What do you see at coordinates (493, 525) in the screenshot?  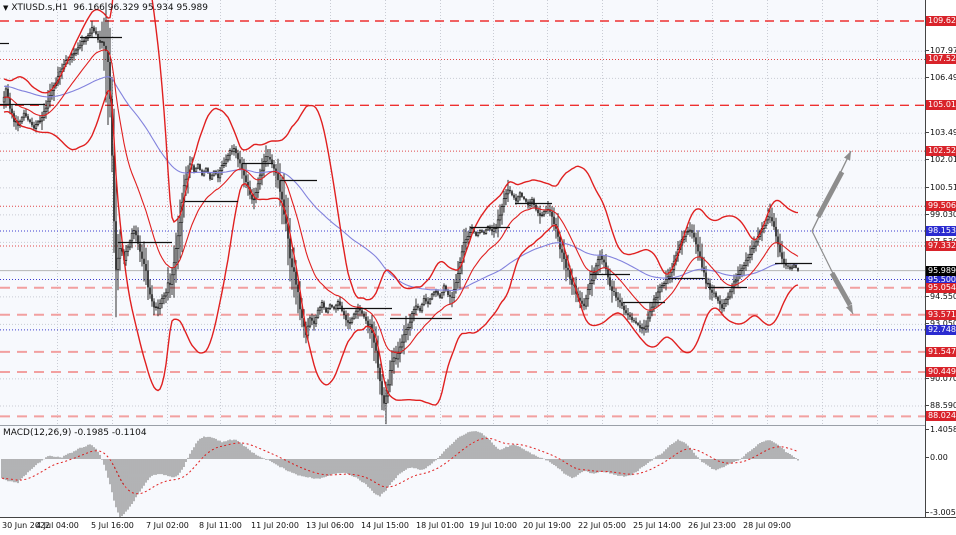 I see `time-tick-label: 19 Jul 10:00` at bounding box center [493, 525].